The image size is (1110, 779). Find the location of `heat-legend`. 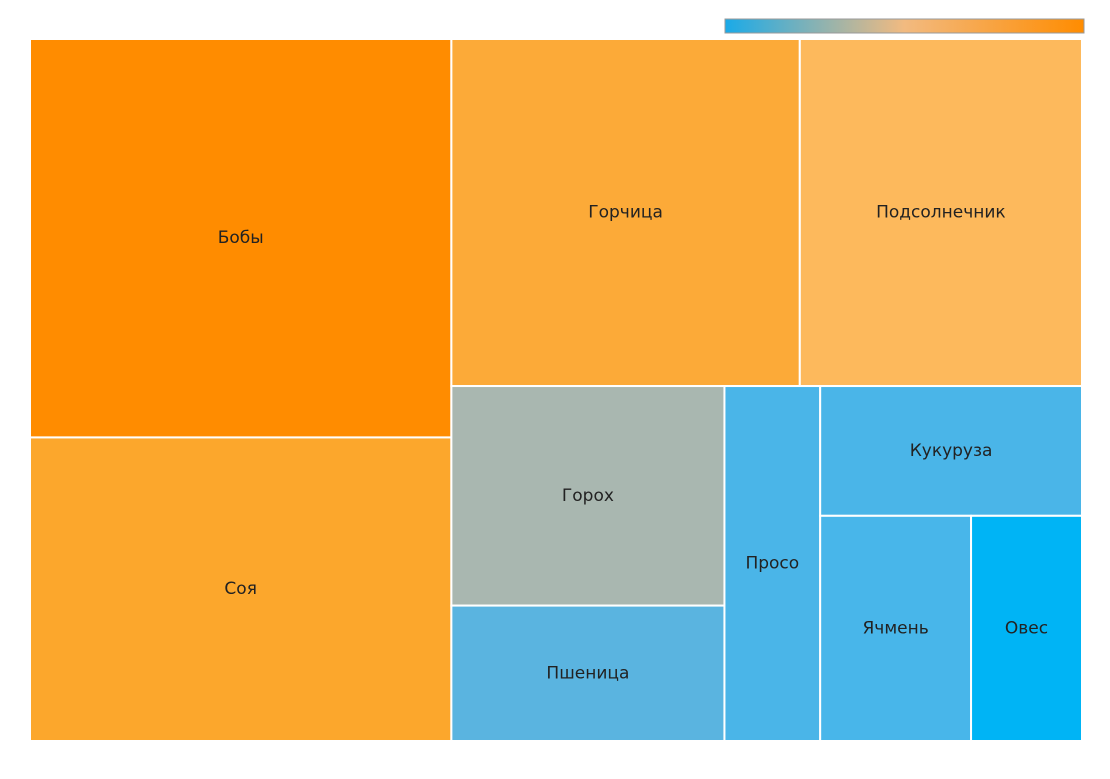

heat-legend is located at coordinates (904, 26).